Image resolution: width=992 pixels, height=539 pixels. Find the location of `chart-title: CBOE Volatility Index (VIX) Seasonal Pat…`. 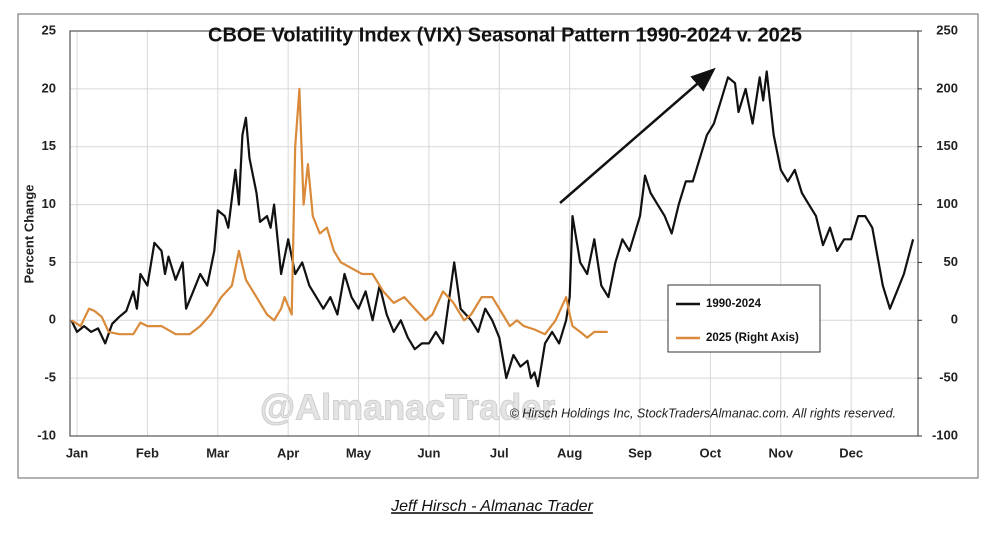

chart-title: CBOE Volatility Index (VIX) Seasonal Pat… is located at coordinates (505, 35).